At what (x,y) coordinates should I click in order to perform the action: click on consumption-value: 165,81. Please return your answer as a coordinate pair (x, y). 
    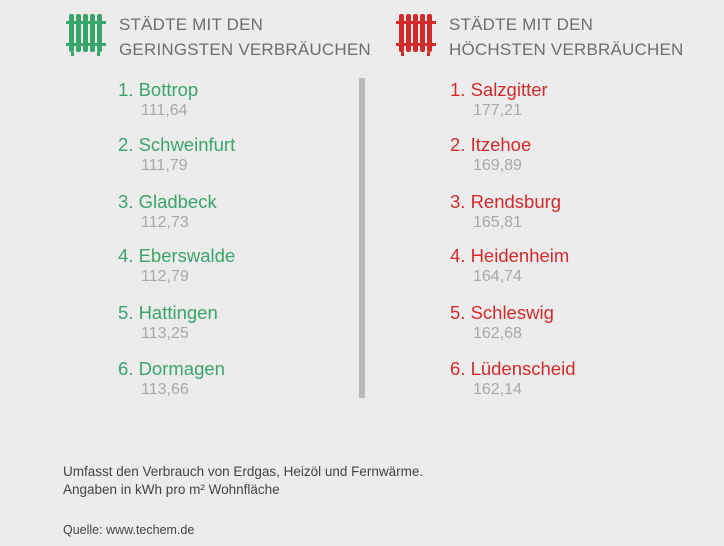
    Looking at the image, I should click on (497, 222).